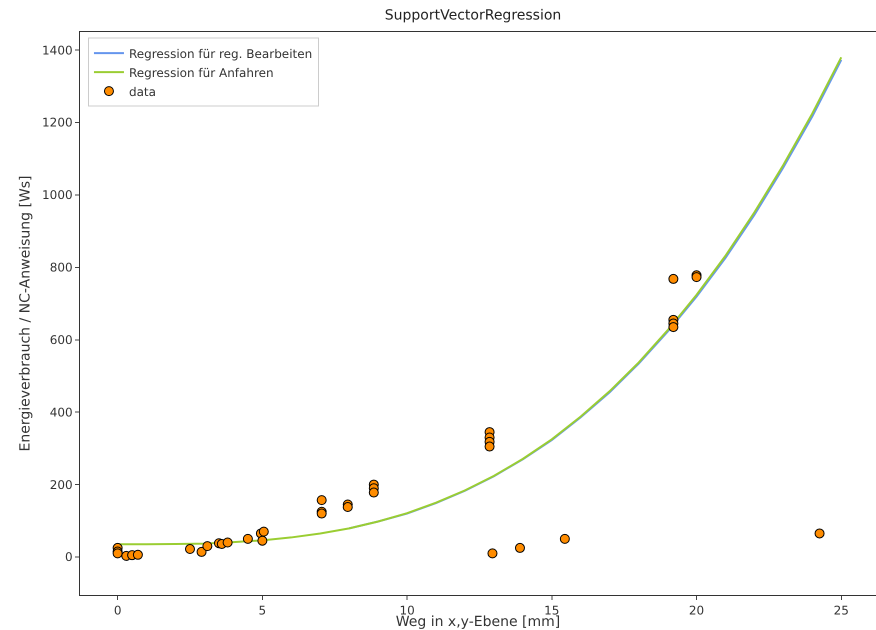 The height and width of the screenshot is (630, 876). I want to click on x-tick-label: 5, so click(262, 610).